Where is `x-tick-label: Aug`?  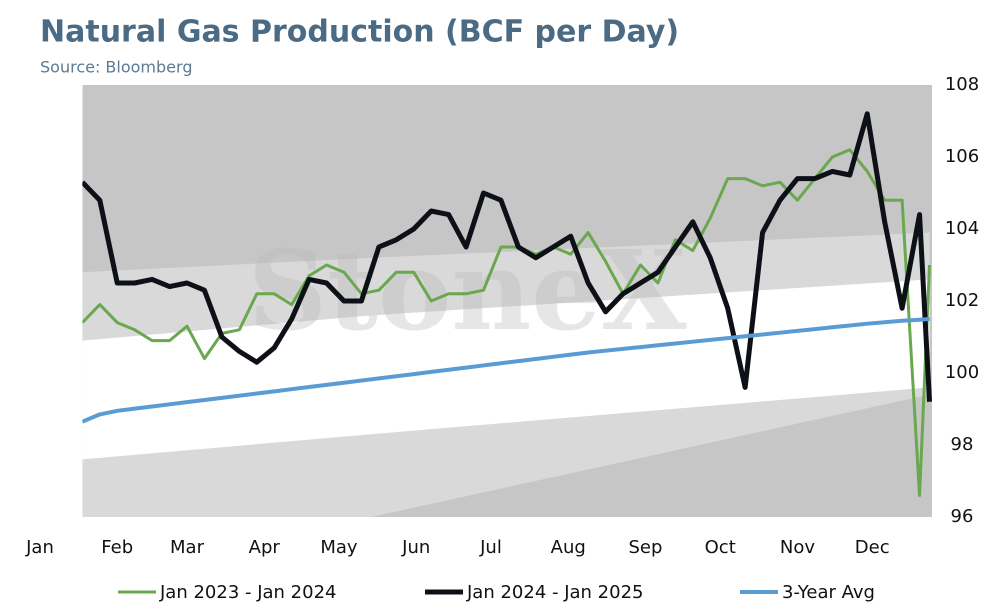 x-tick-label: Aug is located at coordinates (568, 547).